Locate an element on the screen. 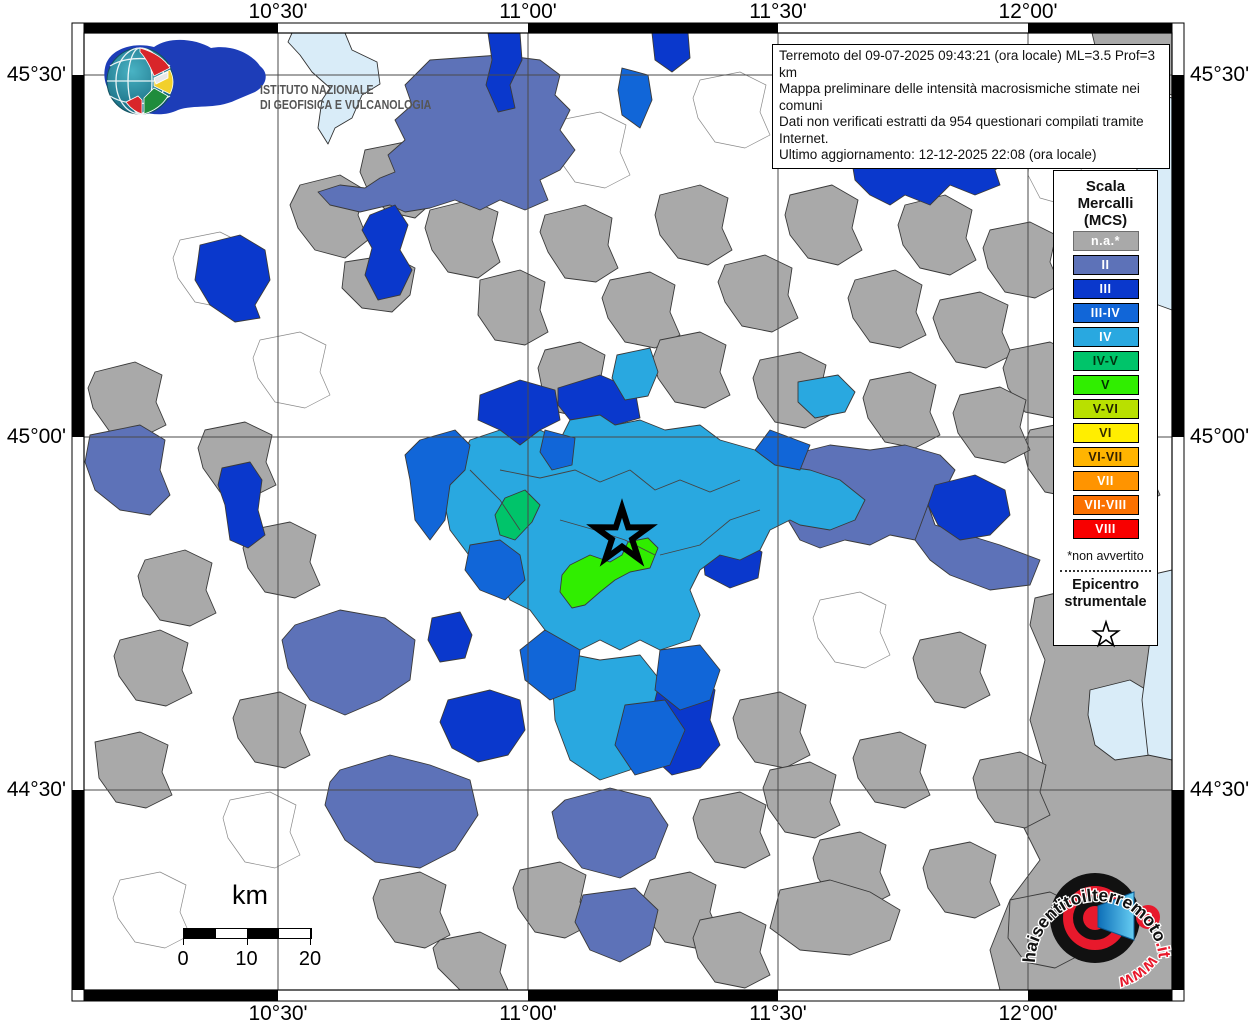 This screenshot has height=1024, width=1256. legend-title: Scala Mercalli (MCS) is located at coordinates (1105, 203).